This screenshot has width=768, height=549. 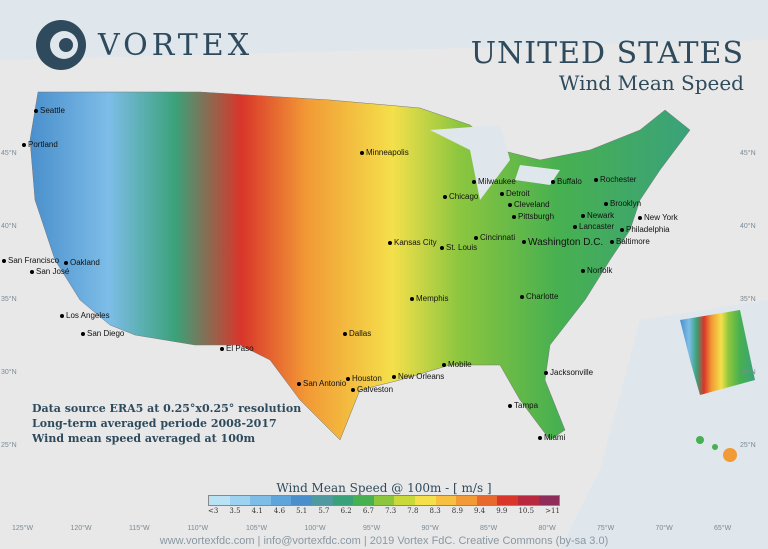 What do you see at coordinates (237, 348) in the screenshot?
I see `city-label: El Paso` at bounding box center [237, 348].